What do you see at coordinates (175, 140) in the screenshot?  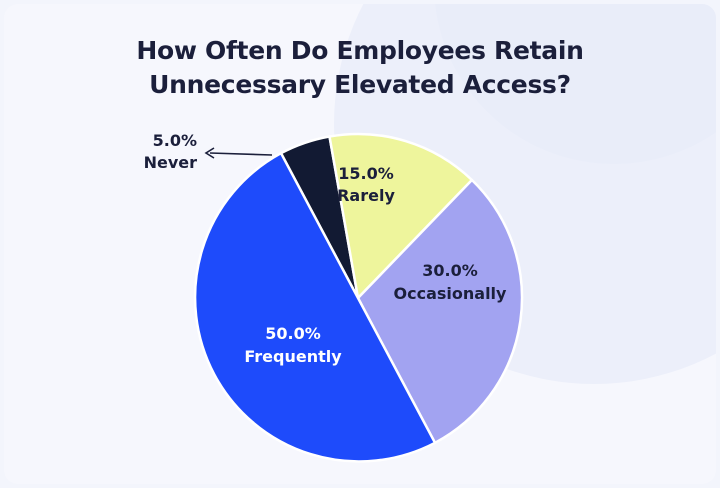 I see `slice-value-never: 5.0%` at bounding box center [175, 140].